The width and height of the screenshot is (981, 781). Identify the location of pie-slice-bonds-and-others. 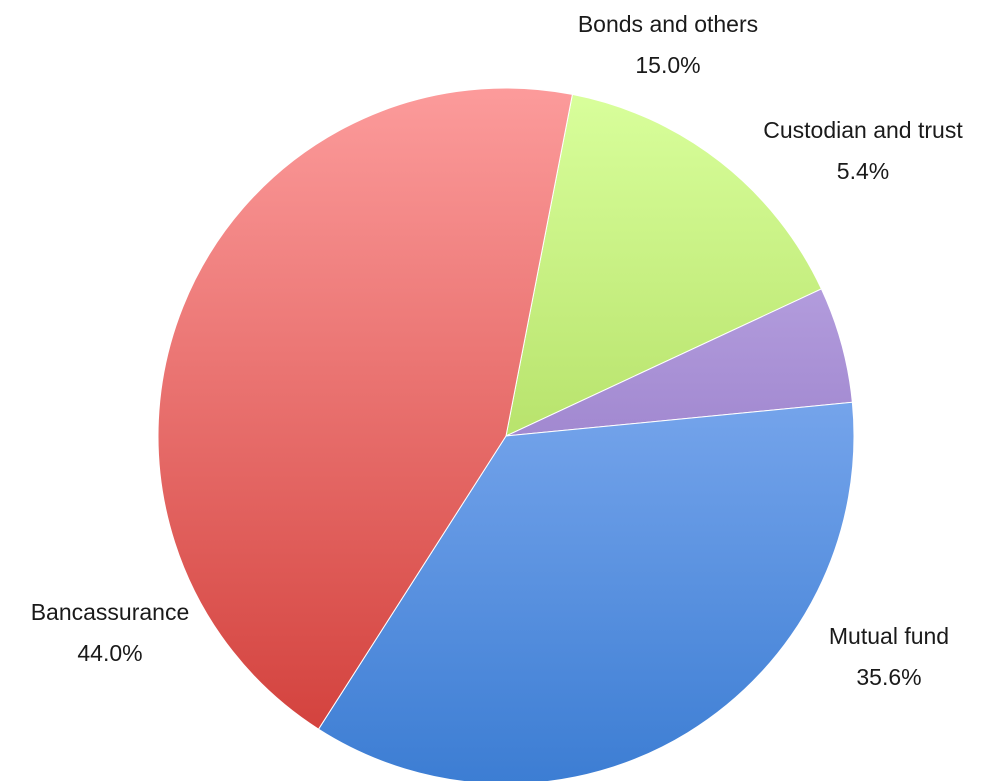
(664, 265).